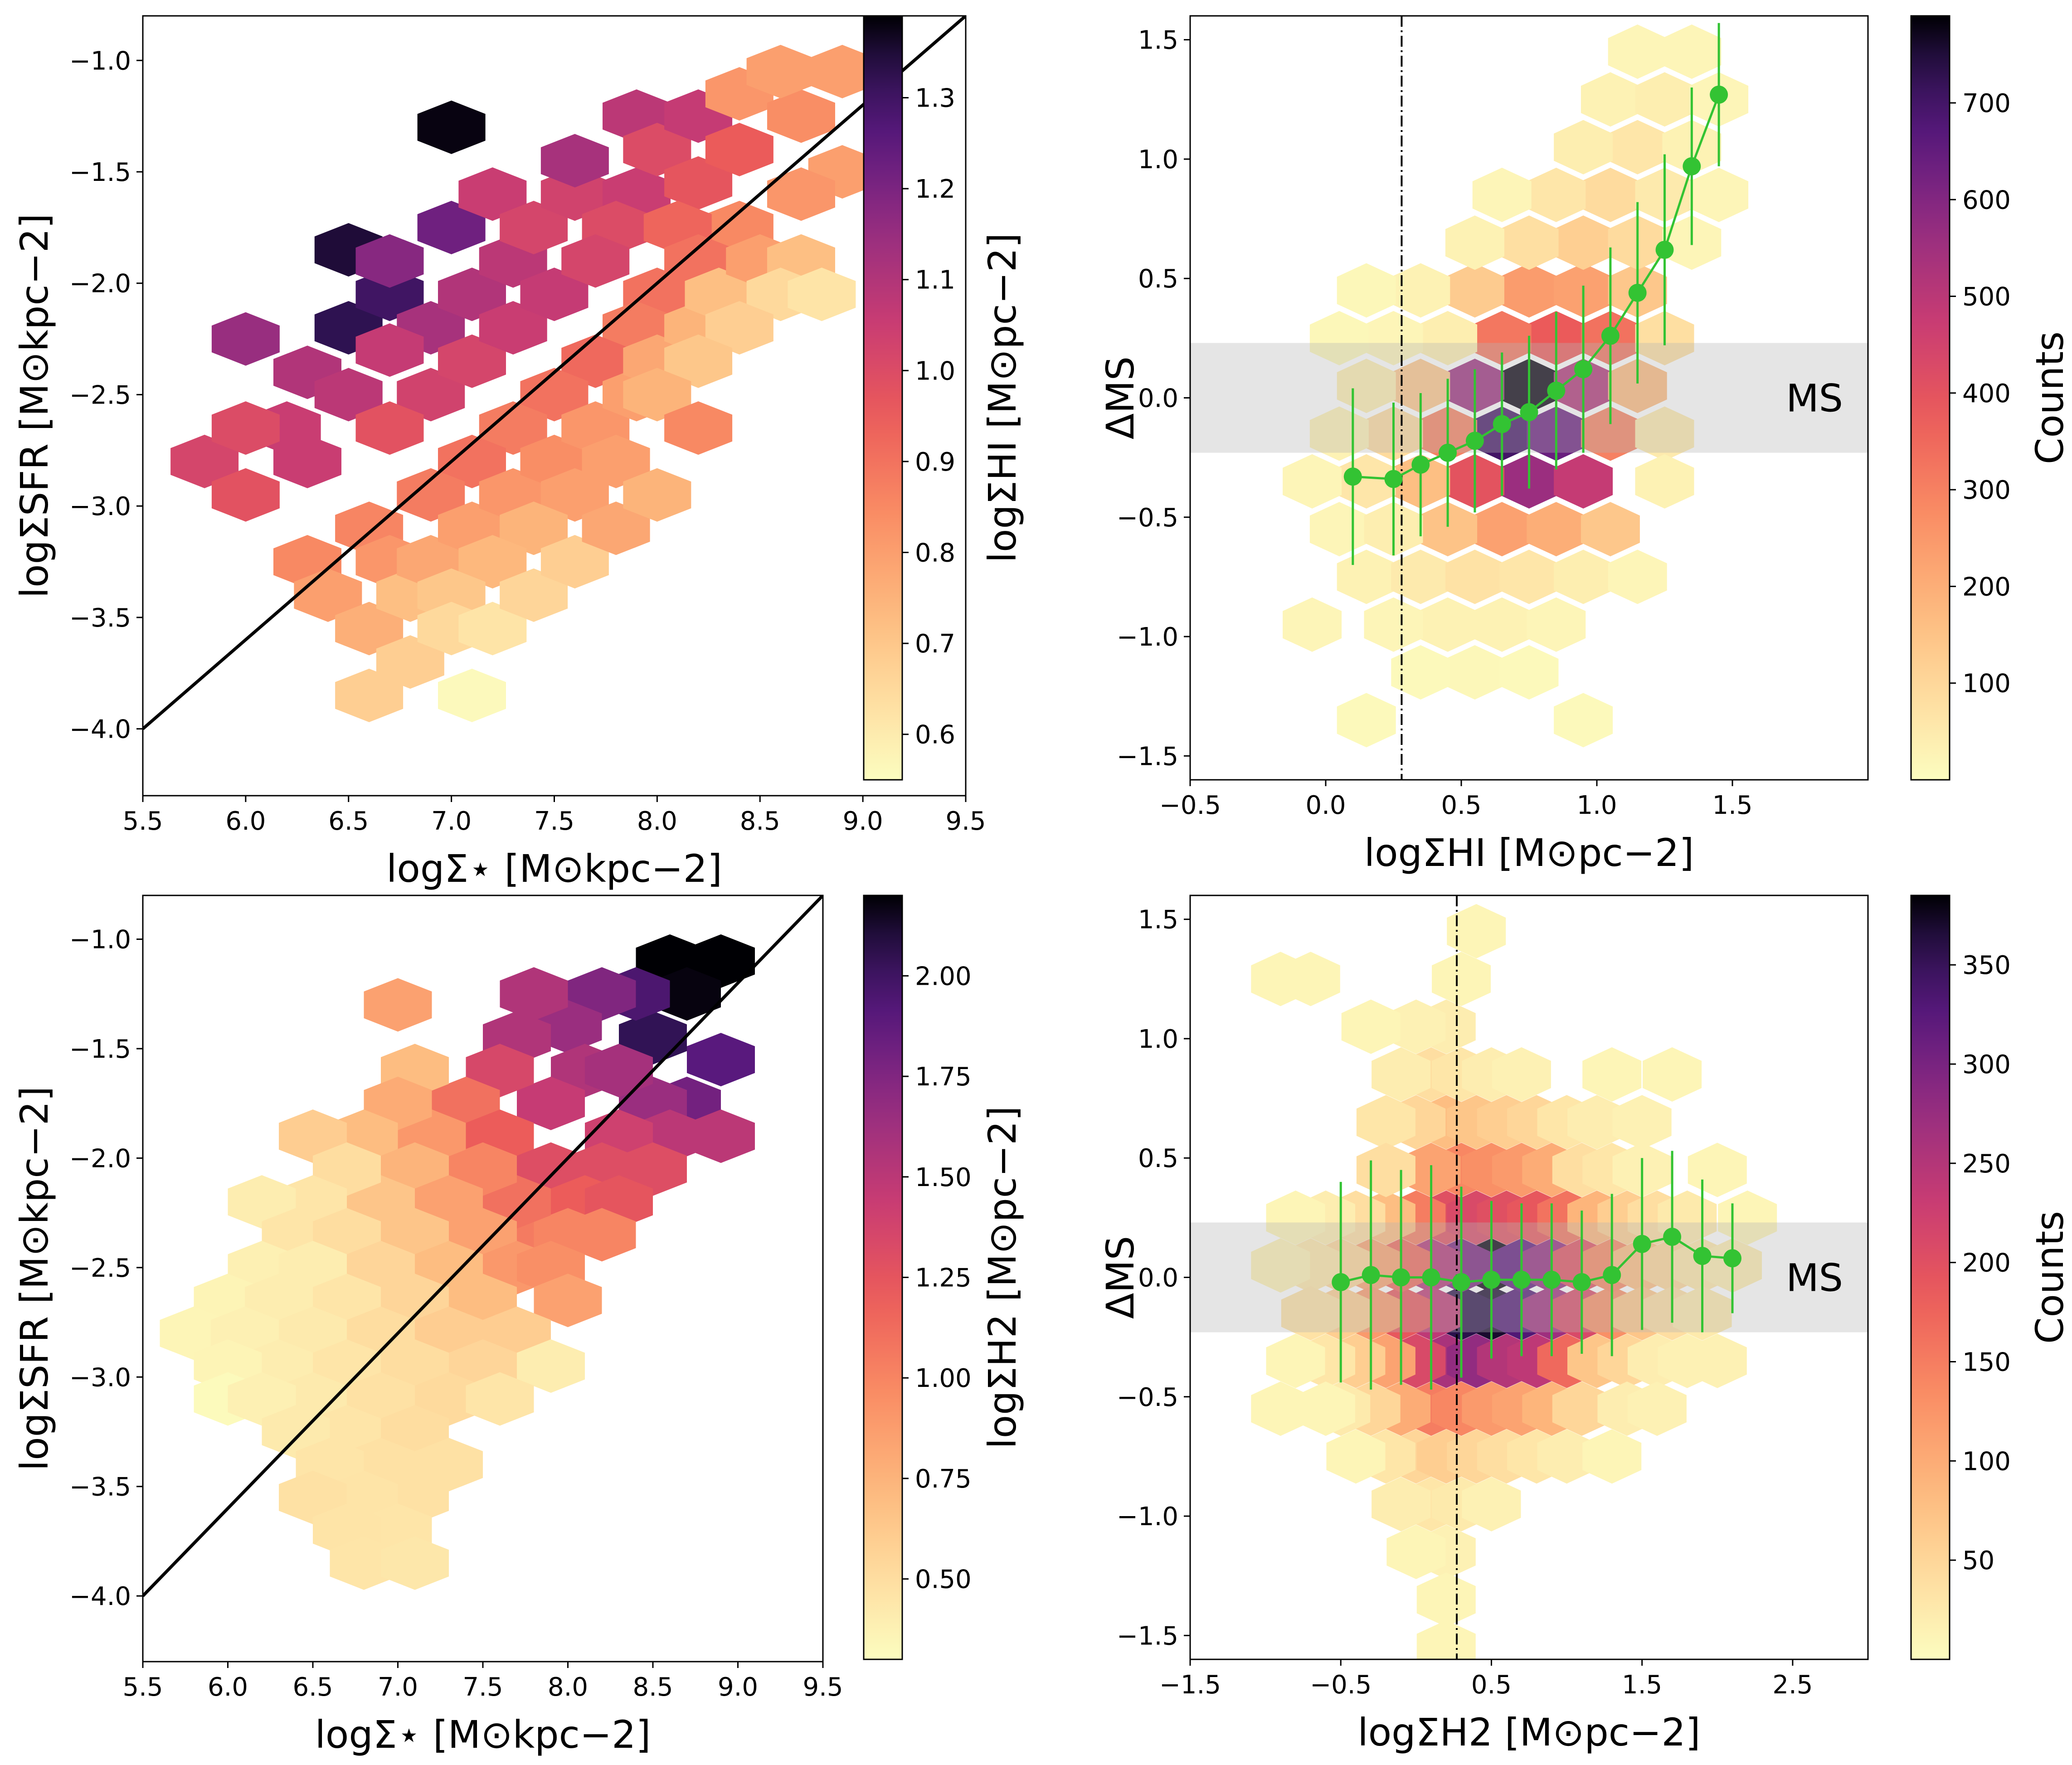 This screenshot has width=2072, height=1765. Describe the element at coordinates (2050, 397) in the screenshot. I see `colorbar-label: Counts` at that location.